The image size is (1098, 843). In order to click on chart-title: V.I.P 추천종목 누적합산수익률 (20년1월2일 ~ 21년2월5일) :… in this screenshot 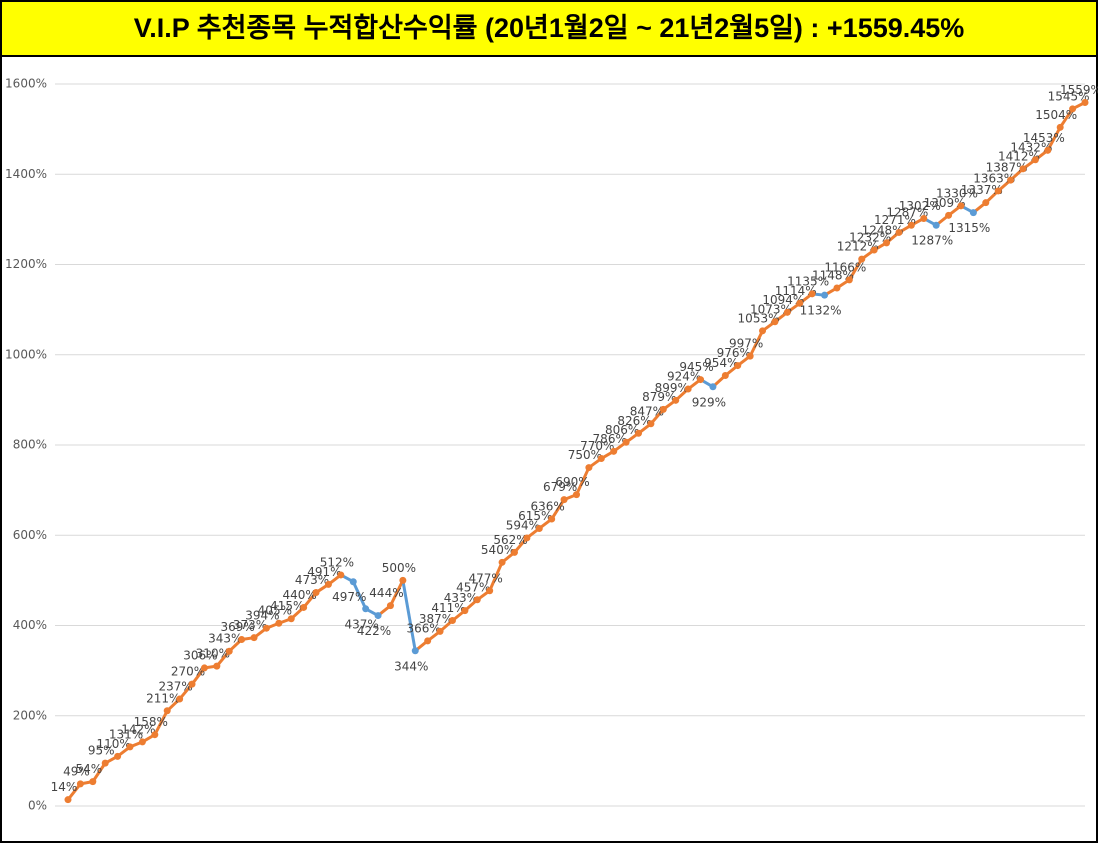, I will do `click(549, 28)`.